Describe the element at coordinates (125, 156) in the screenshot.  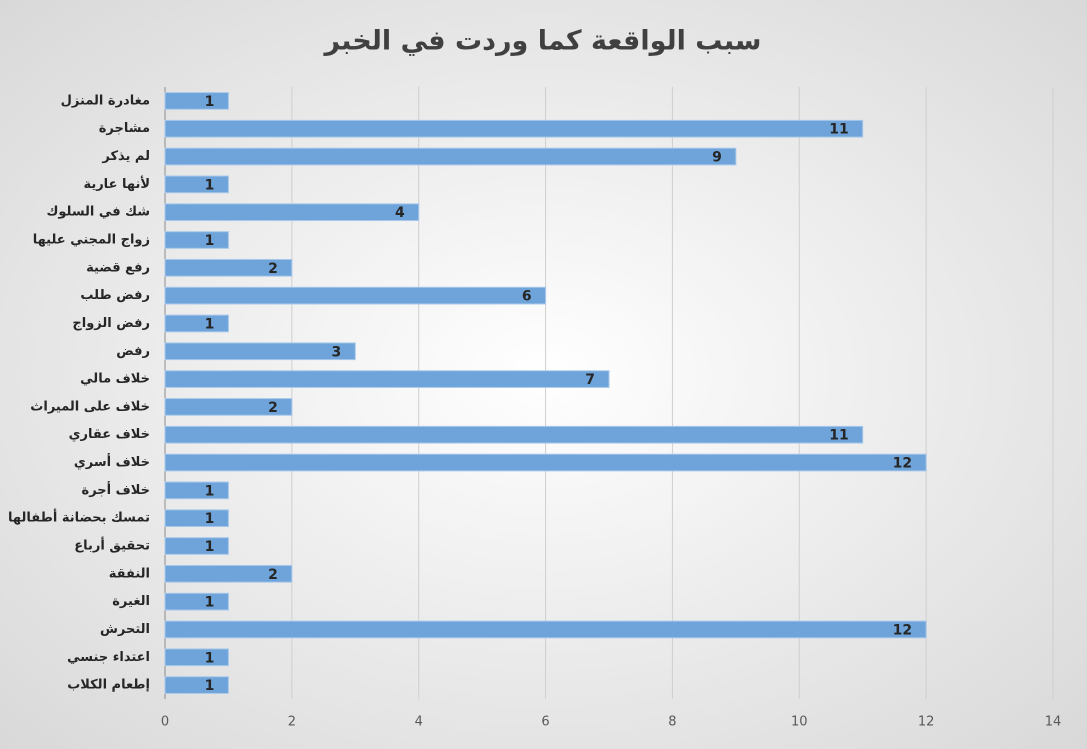
I see `y-tick-label: لم يذكر` at that location.